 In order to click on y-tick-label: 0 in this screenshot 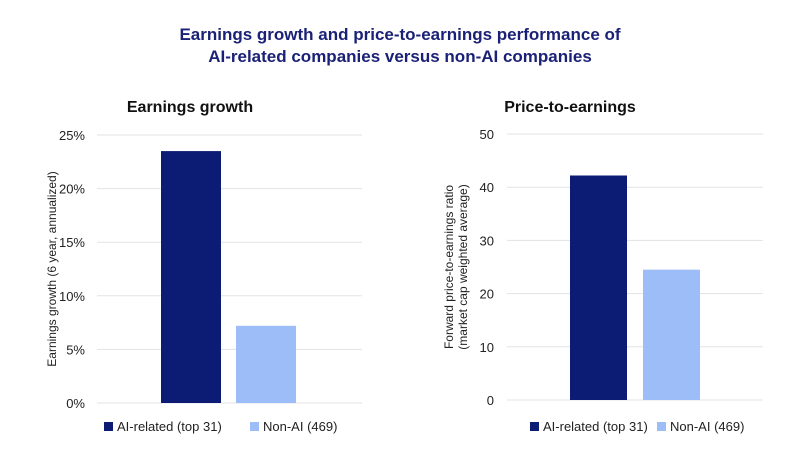, I will do `click(490, 400)`.